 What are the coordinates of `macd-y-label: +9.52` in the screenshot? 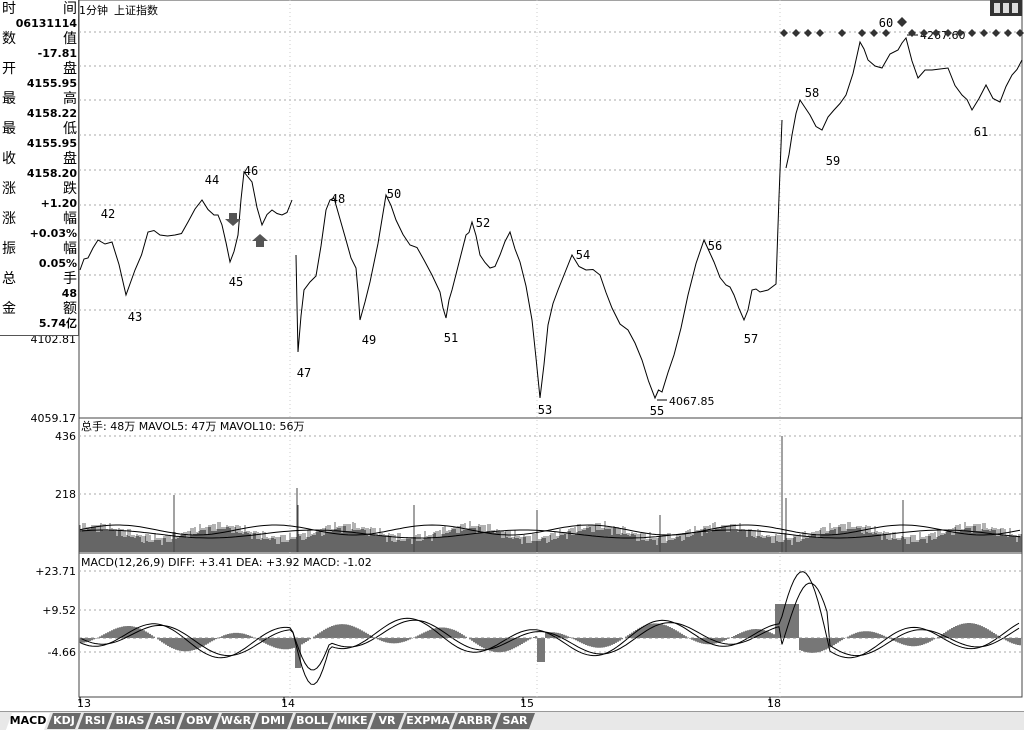 It's located at (59, 610).